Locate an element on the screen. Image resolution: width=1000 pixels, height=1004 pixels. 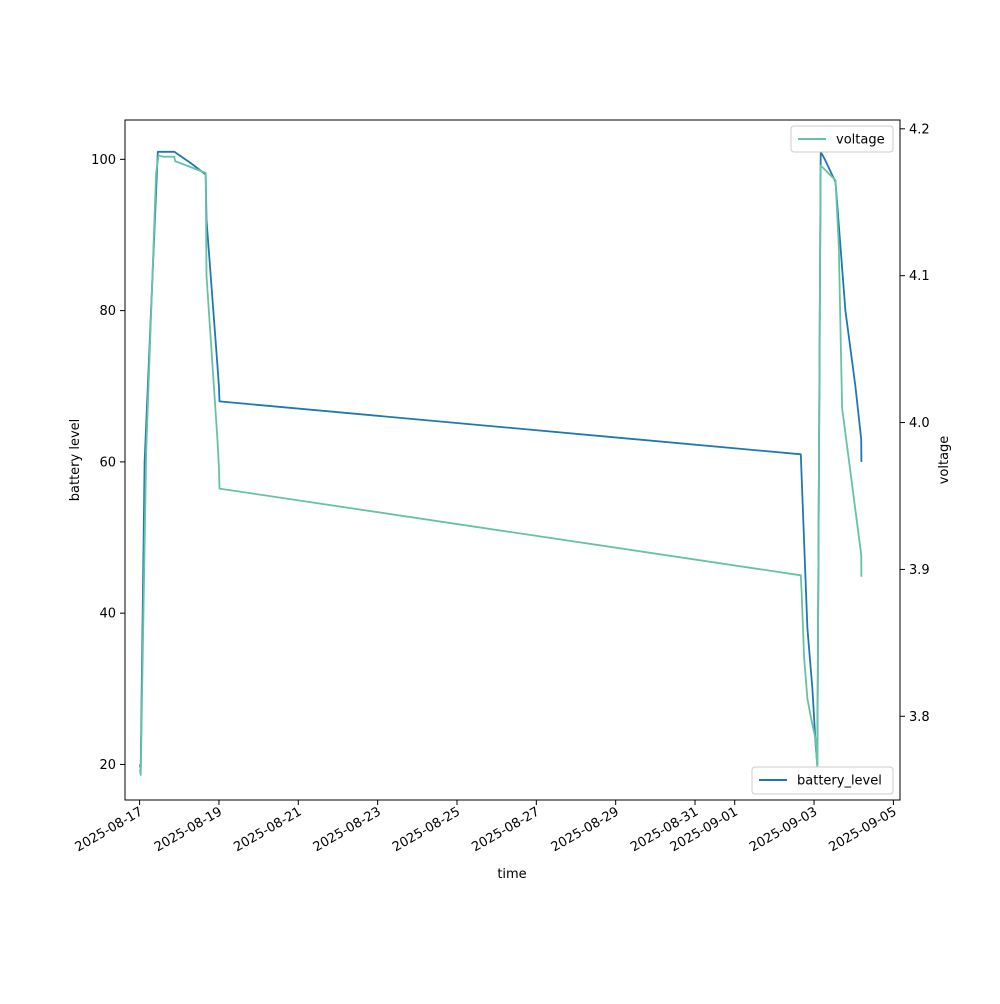
y-axis-left-label: battery level is located at coordinates (75, 460).